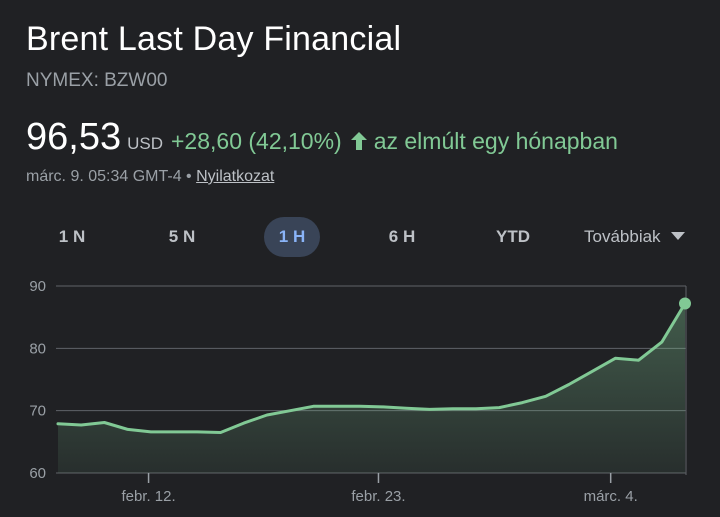 This screenshot has height=517, width=720. What do you see at coordinates (402, 236) in the screenshot?
I see `tab-6-months: 6 H` at bounding box center [402, 236].